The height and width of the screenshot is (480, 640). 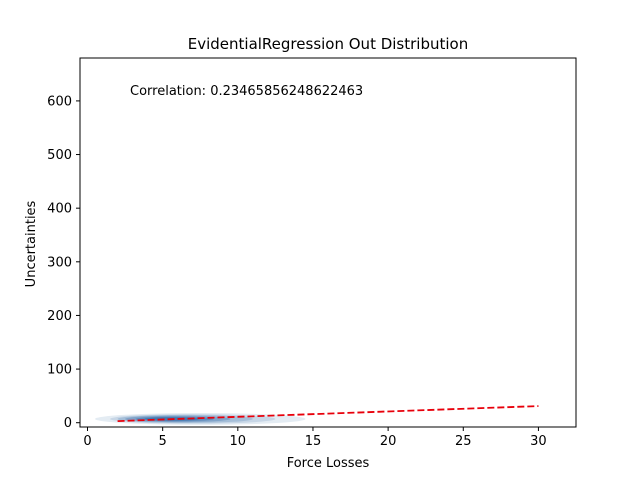 What do you see at coordinates (328, 44) in the screenshot?
I see `chart-title: EvidentialRegression Out Distribution` at bounding box center [328, 44].